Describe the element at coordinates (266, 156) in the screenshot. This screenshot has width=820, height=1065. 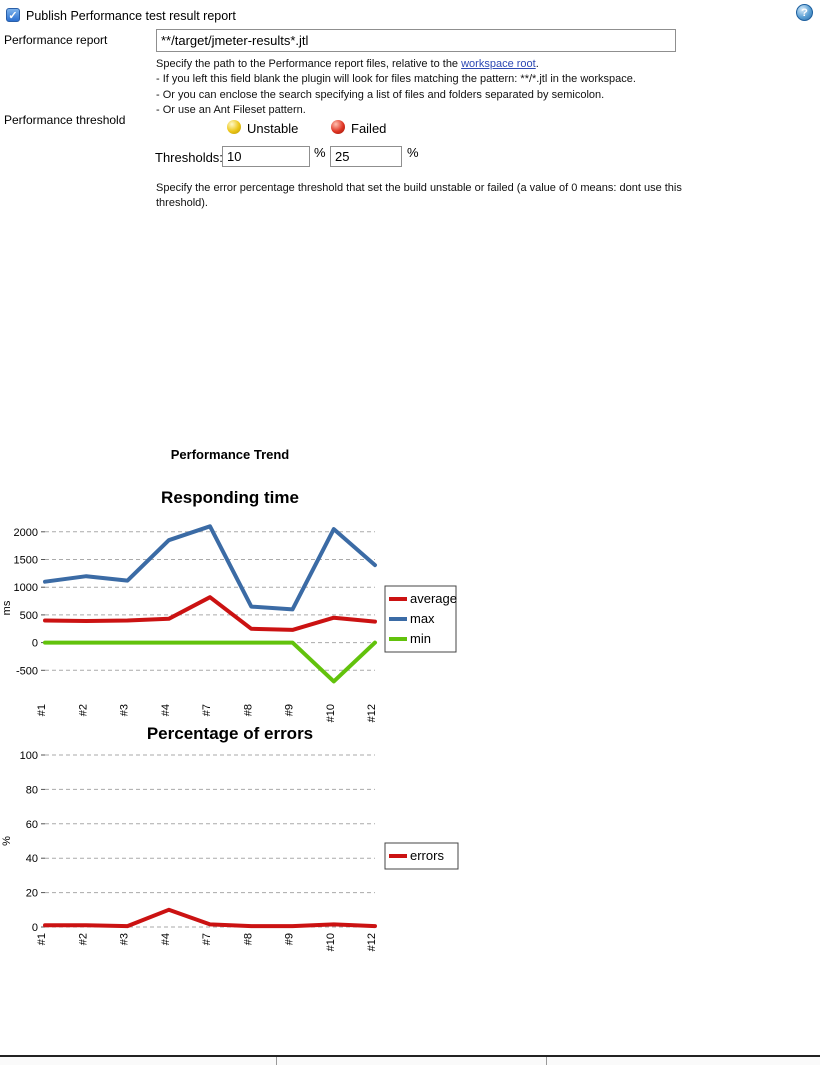
I see `unstable-threshold-input` at that location.